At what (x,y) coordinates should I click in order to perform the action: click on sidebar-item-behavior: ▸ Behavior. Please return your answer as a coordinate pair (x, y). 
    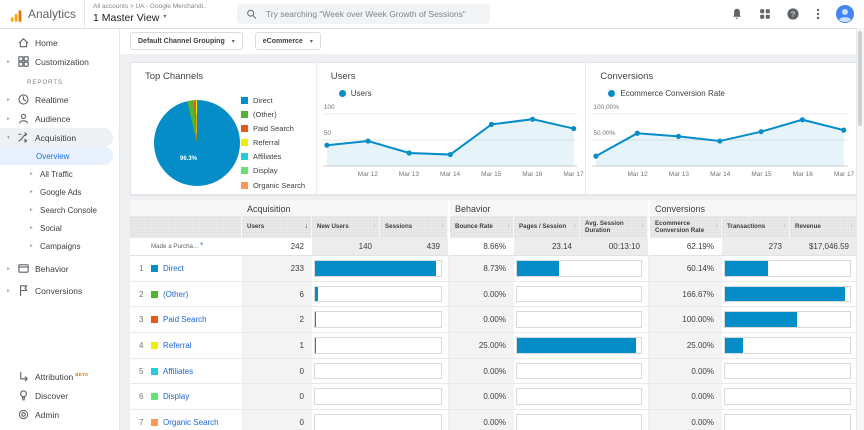
    Looking at the image, I should click on (56, 268).